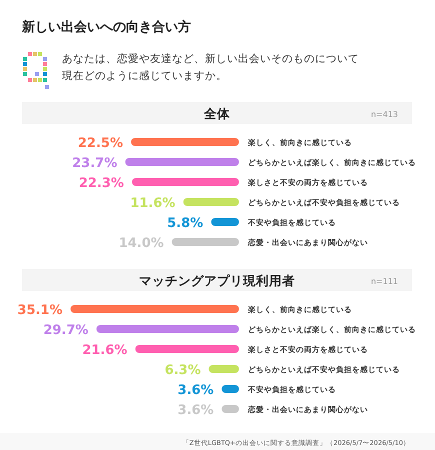 Image resolution: width=435 pixels, height=450 pixels. Describe the element at coordinates (217, 280) in the screenshot. I see `chart-title: マッチングアプリ現利用者` at that location.